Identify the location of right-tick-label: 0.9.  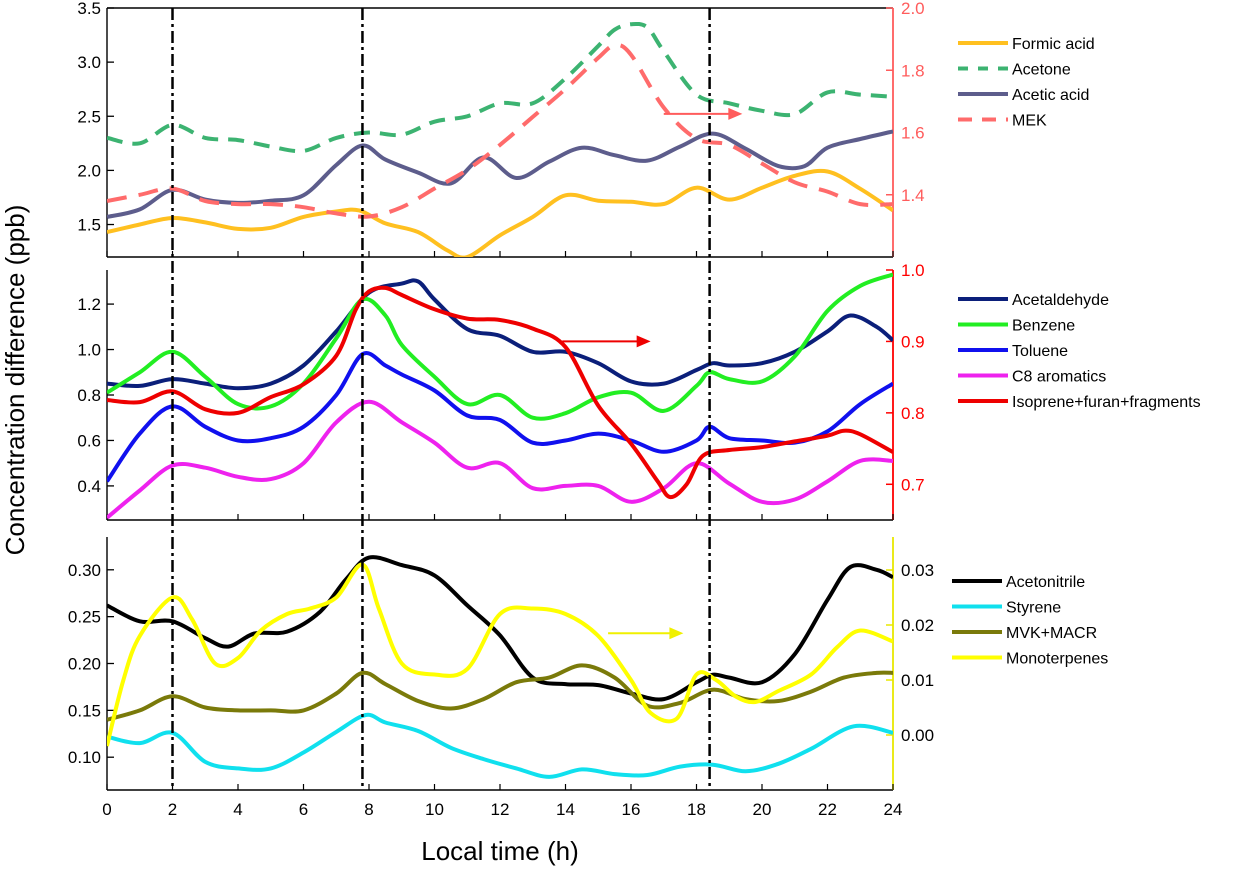
(913, 341).